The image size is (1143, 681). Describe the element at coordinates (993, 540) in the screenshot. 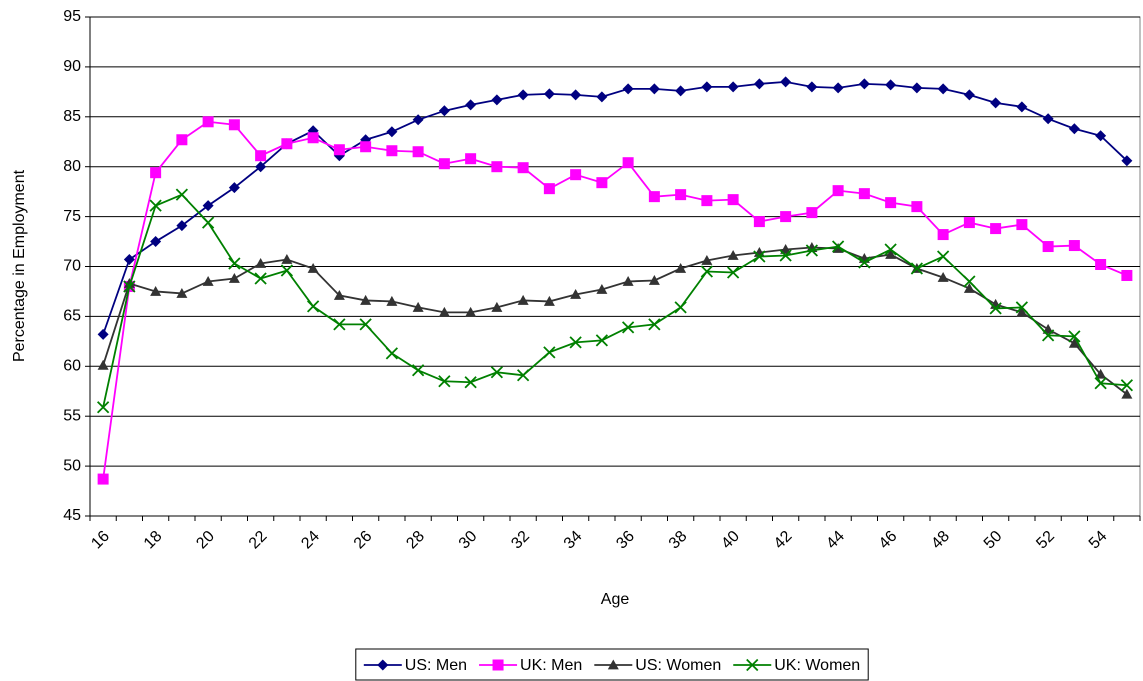

I see `x-tick-label: 50` at that location.